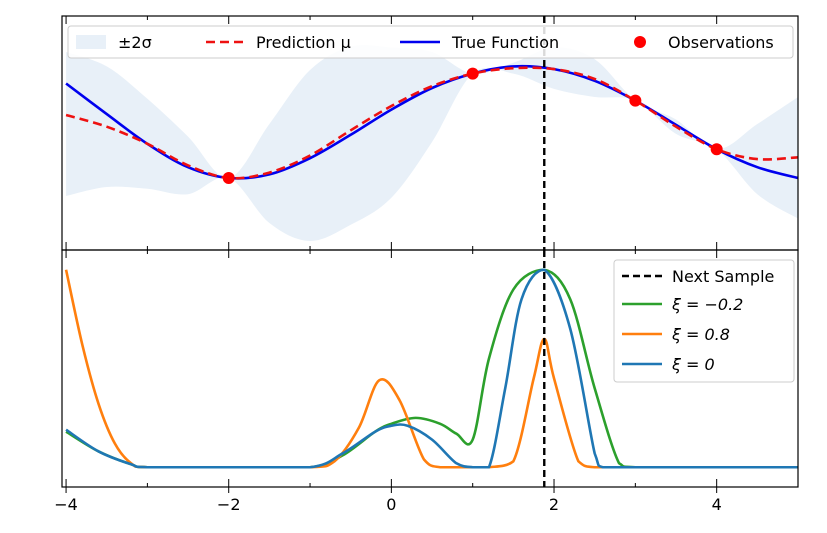 This screenshot has width=827, height=533. Describe the element at coordinates (505, 42) in the screenshot. I see `legend-label-true-function: True Function` at that location.